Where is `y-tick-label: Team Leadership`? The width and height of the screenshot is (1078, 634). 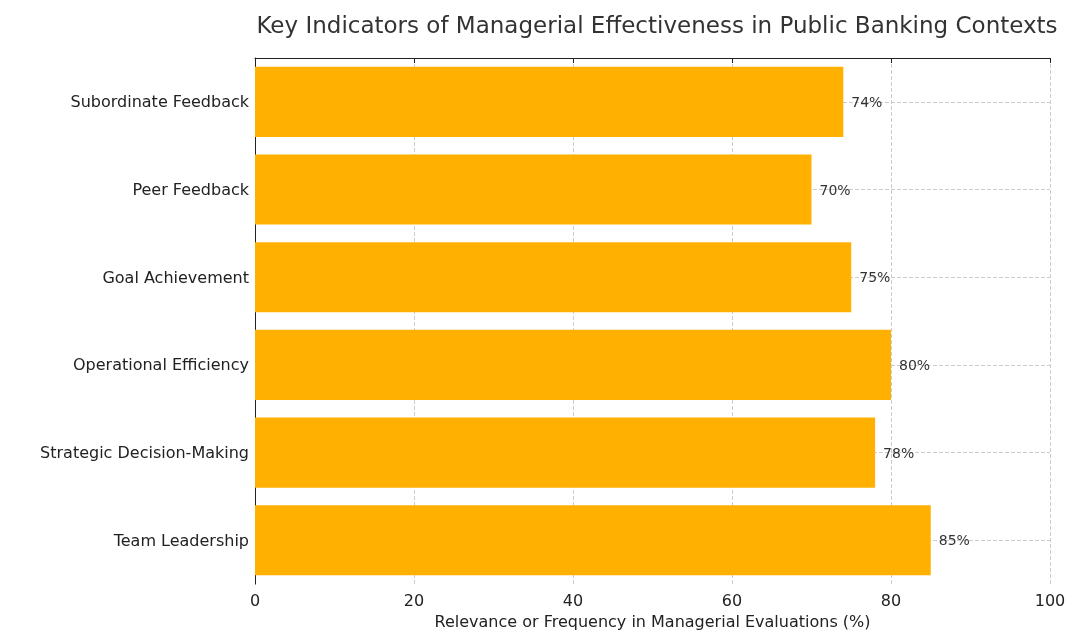
y-tick-label: Team Leadership is located at coordinates (180, 540).